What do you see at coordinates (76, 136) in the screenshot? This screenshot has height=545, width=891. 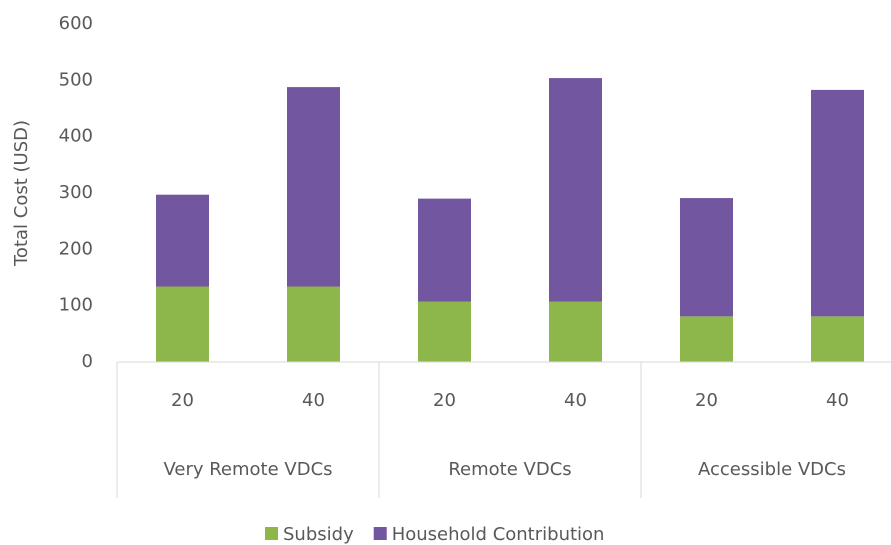 I see `y-tick-label: 400` at bounding box center [76, 136].